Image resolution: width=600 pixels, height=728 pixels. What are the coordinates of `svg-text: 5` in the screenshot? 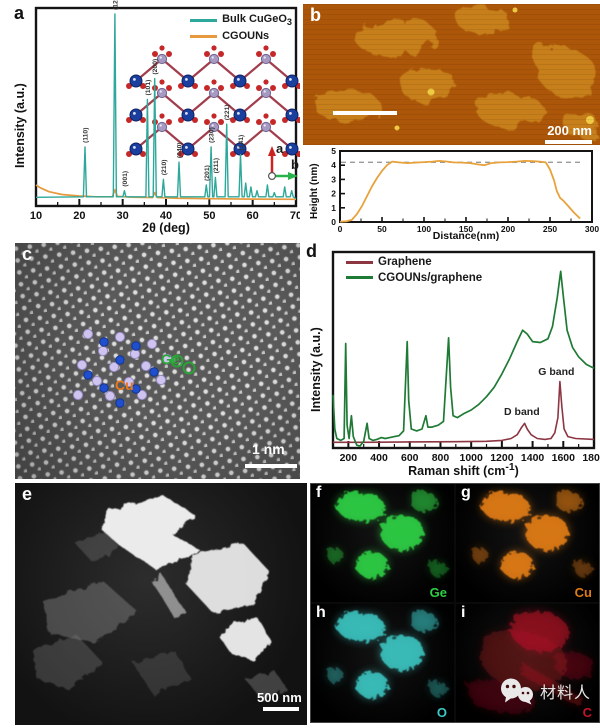 It's located at (333, 151).